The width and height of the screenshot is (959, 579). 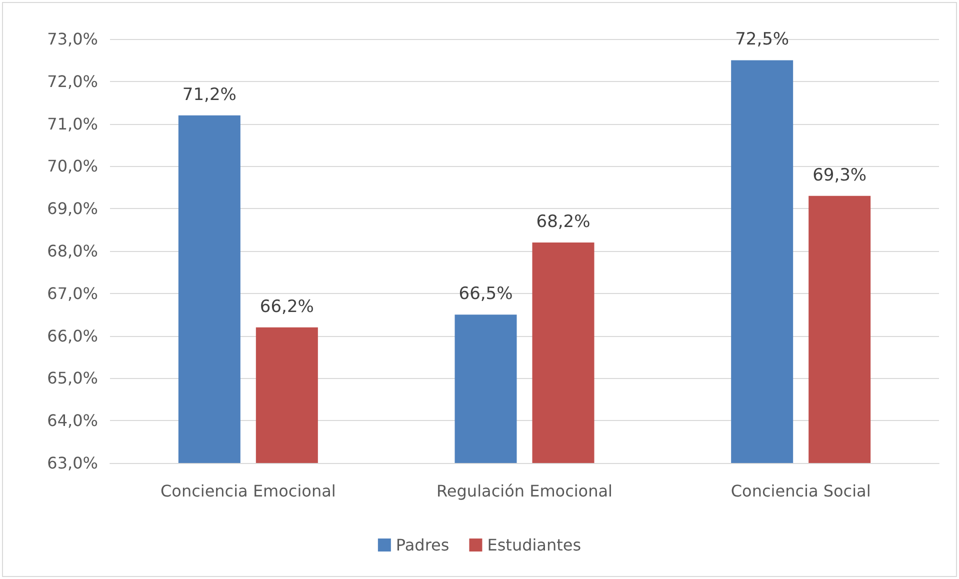 I want to click on data-label: 68,2%, so click(x=563, y=222).